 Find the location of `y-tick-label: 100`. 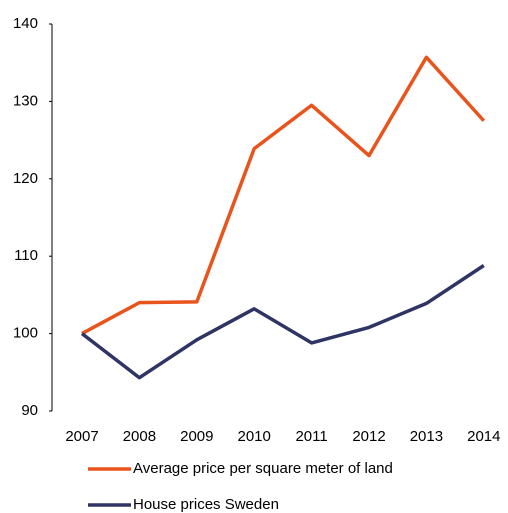

y-tick-label: 100 is located at coordinates (25, 333).